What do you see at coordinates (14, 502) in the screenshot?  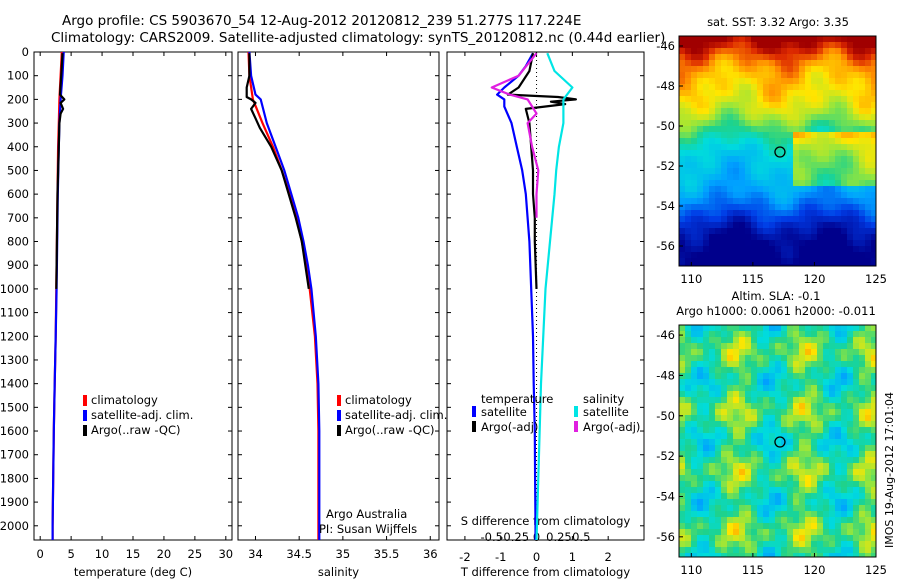 I see `depth-tick-label: 1900` at bounding box center [14, 502].